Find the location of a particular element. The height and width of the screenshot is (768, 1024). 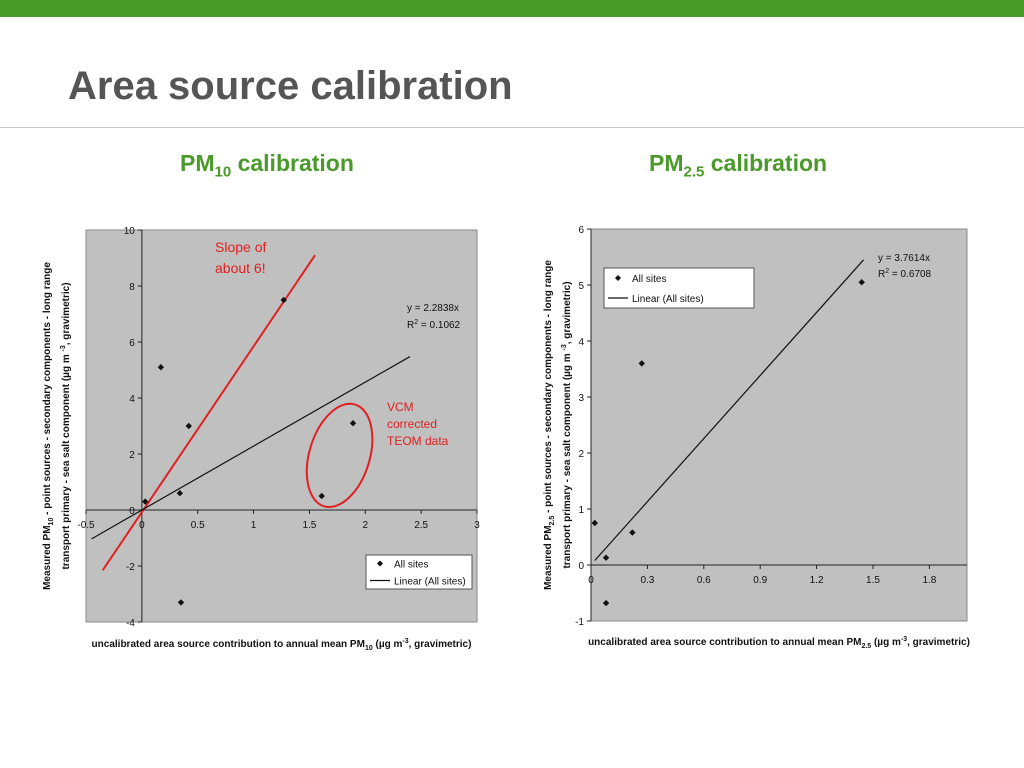

r2-label-pm10: R2 = 0.1062 is located at coordinates (434, 325).